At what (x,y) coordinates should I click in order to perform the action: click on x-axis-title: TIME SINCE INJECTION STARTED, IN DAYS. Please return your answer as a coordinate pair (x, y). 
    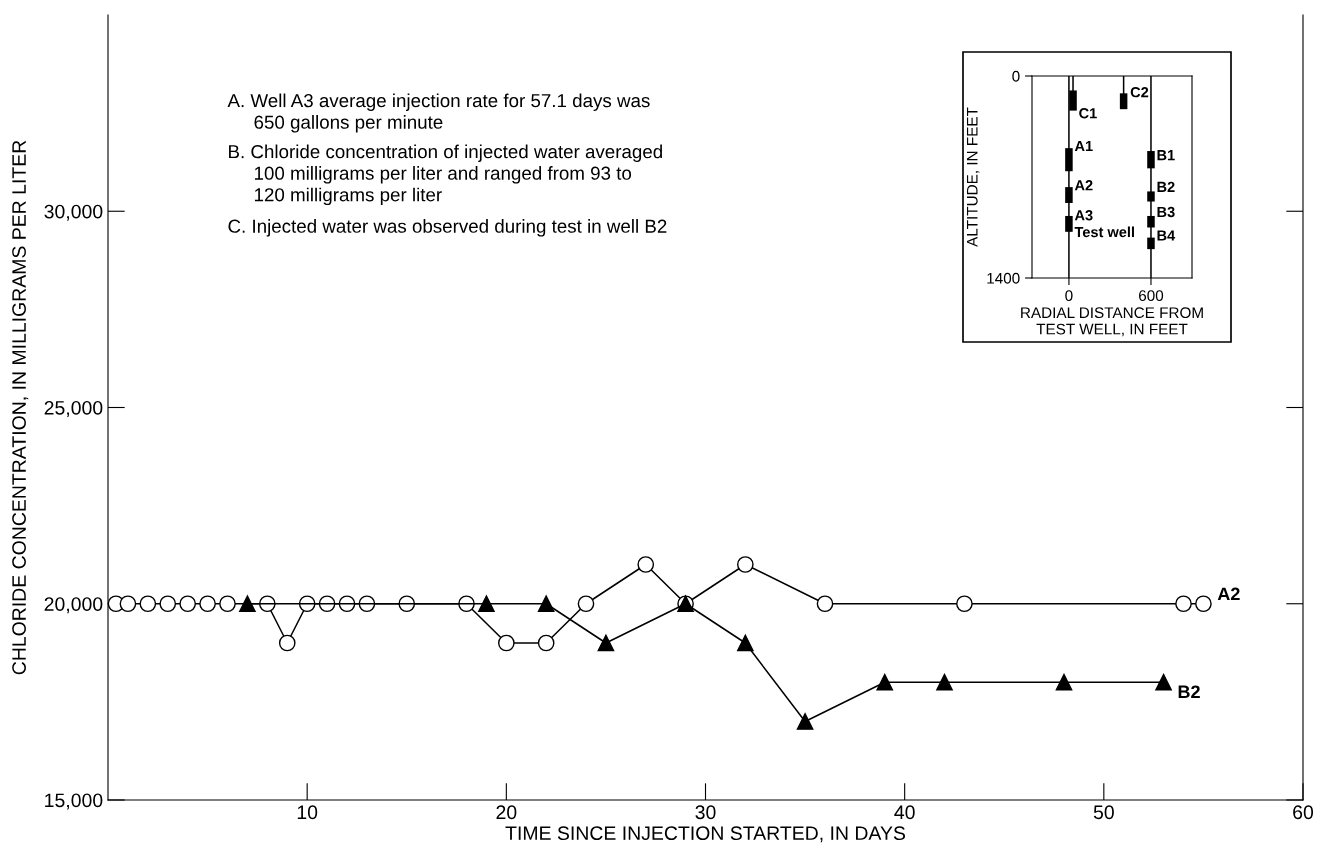
    Looking at the image, I should click on (705, 834).